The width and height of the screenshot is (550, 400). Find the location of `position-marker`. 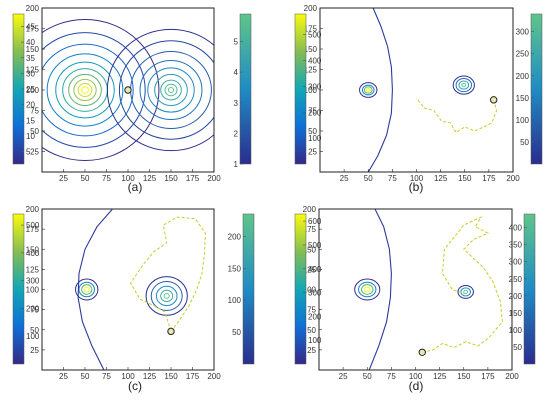

position-marker is located at coordinates (128, 90).